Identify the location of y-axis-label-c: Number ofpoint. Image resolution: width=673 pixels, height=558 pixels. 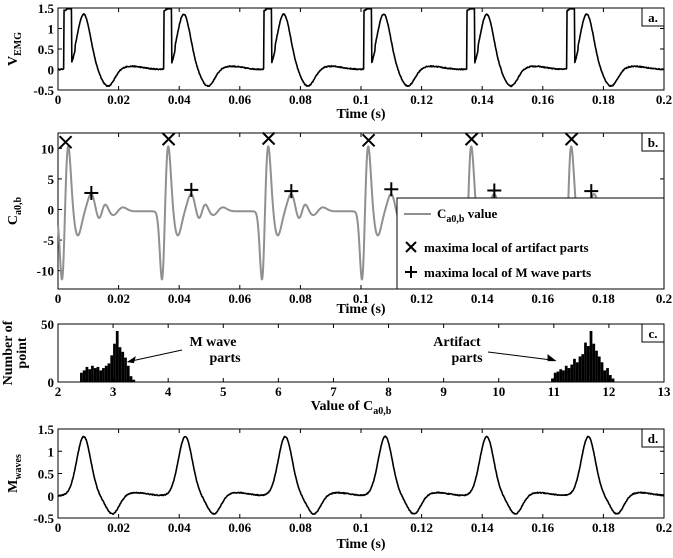
(15, 352).